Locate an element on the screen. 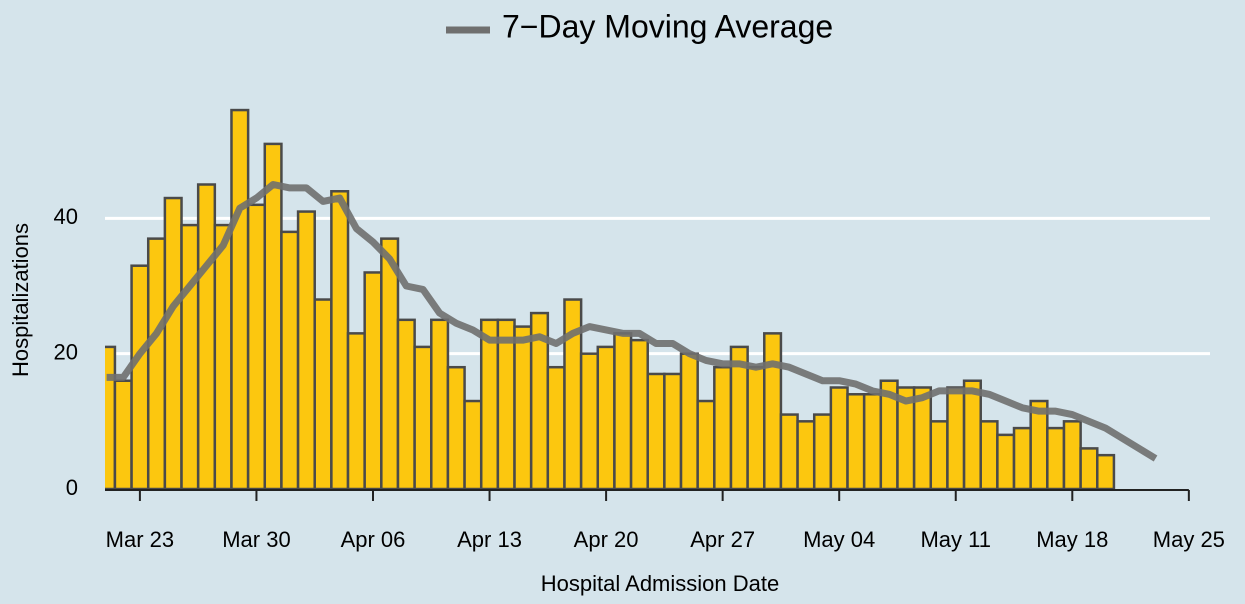 The image size is (1245, 604). legend-label: 7−Day Moving Average is located at coordinates (667, 26).